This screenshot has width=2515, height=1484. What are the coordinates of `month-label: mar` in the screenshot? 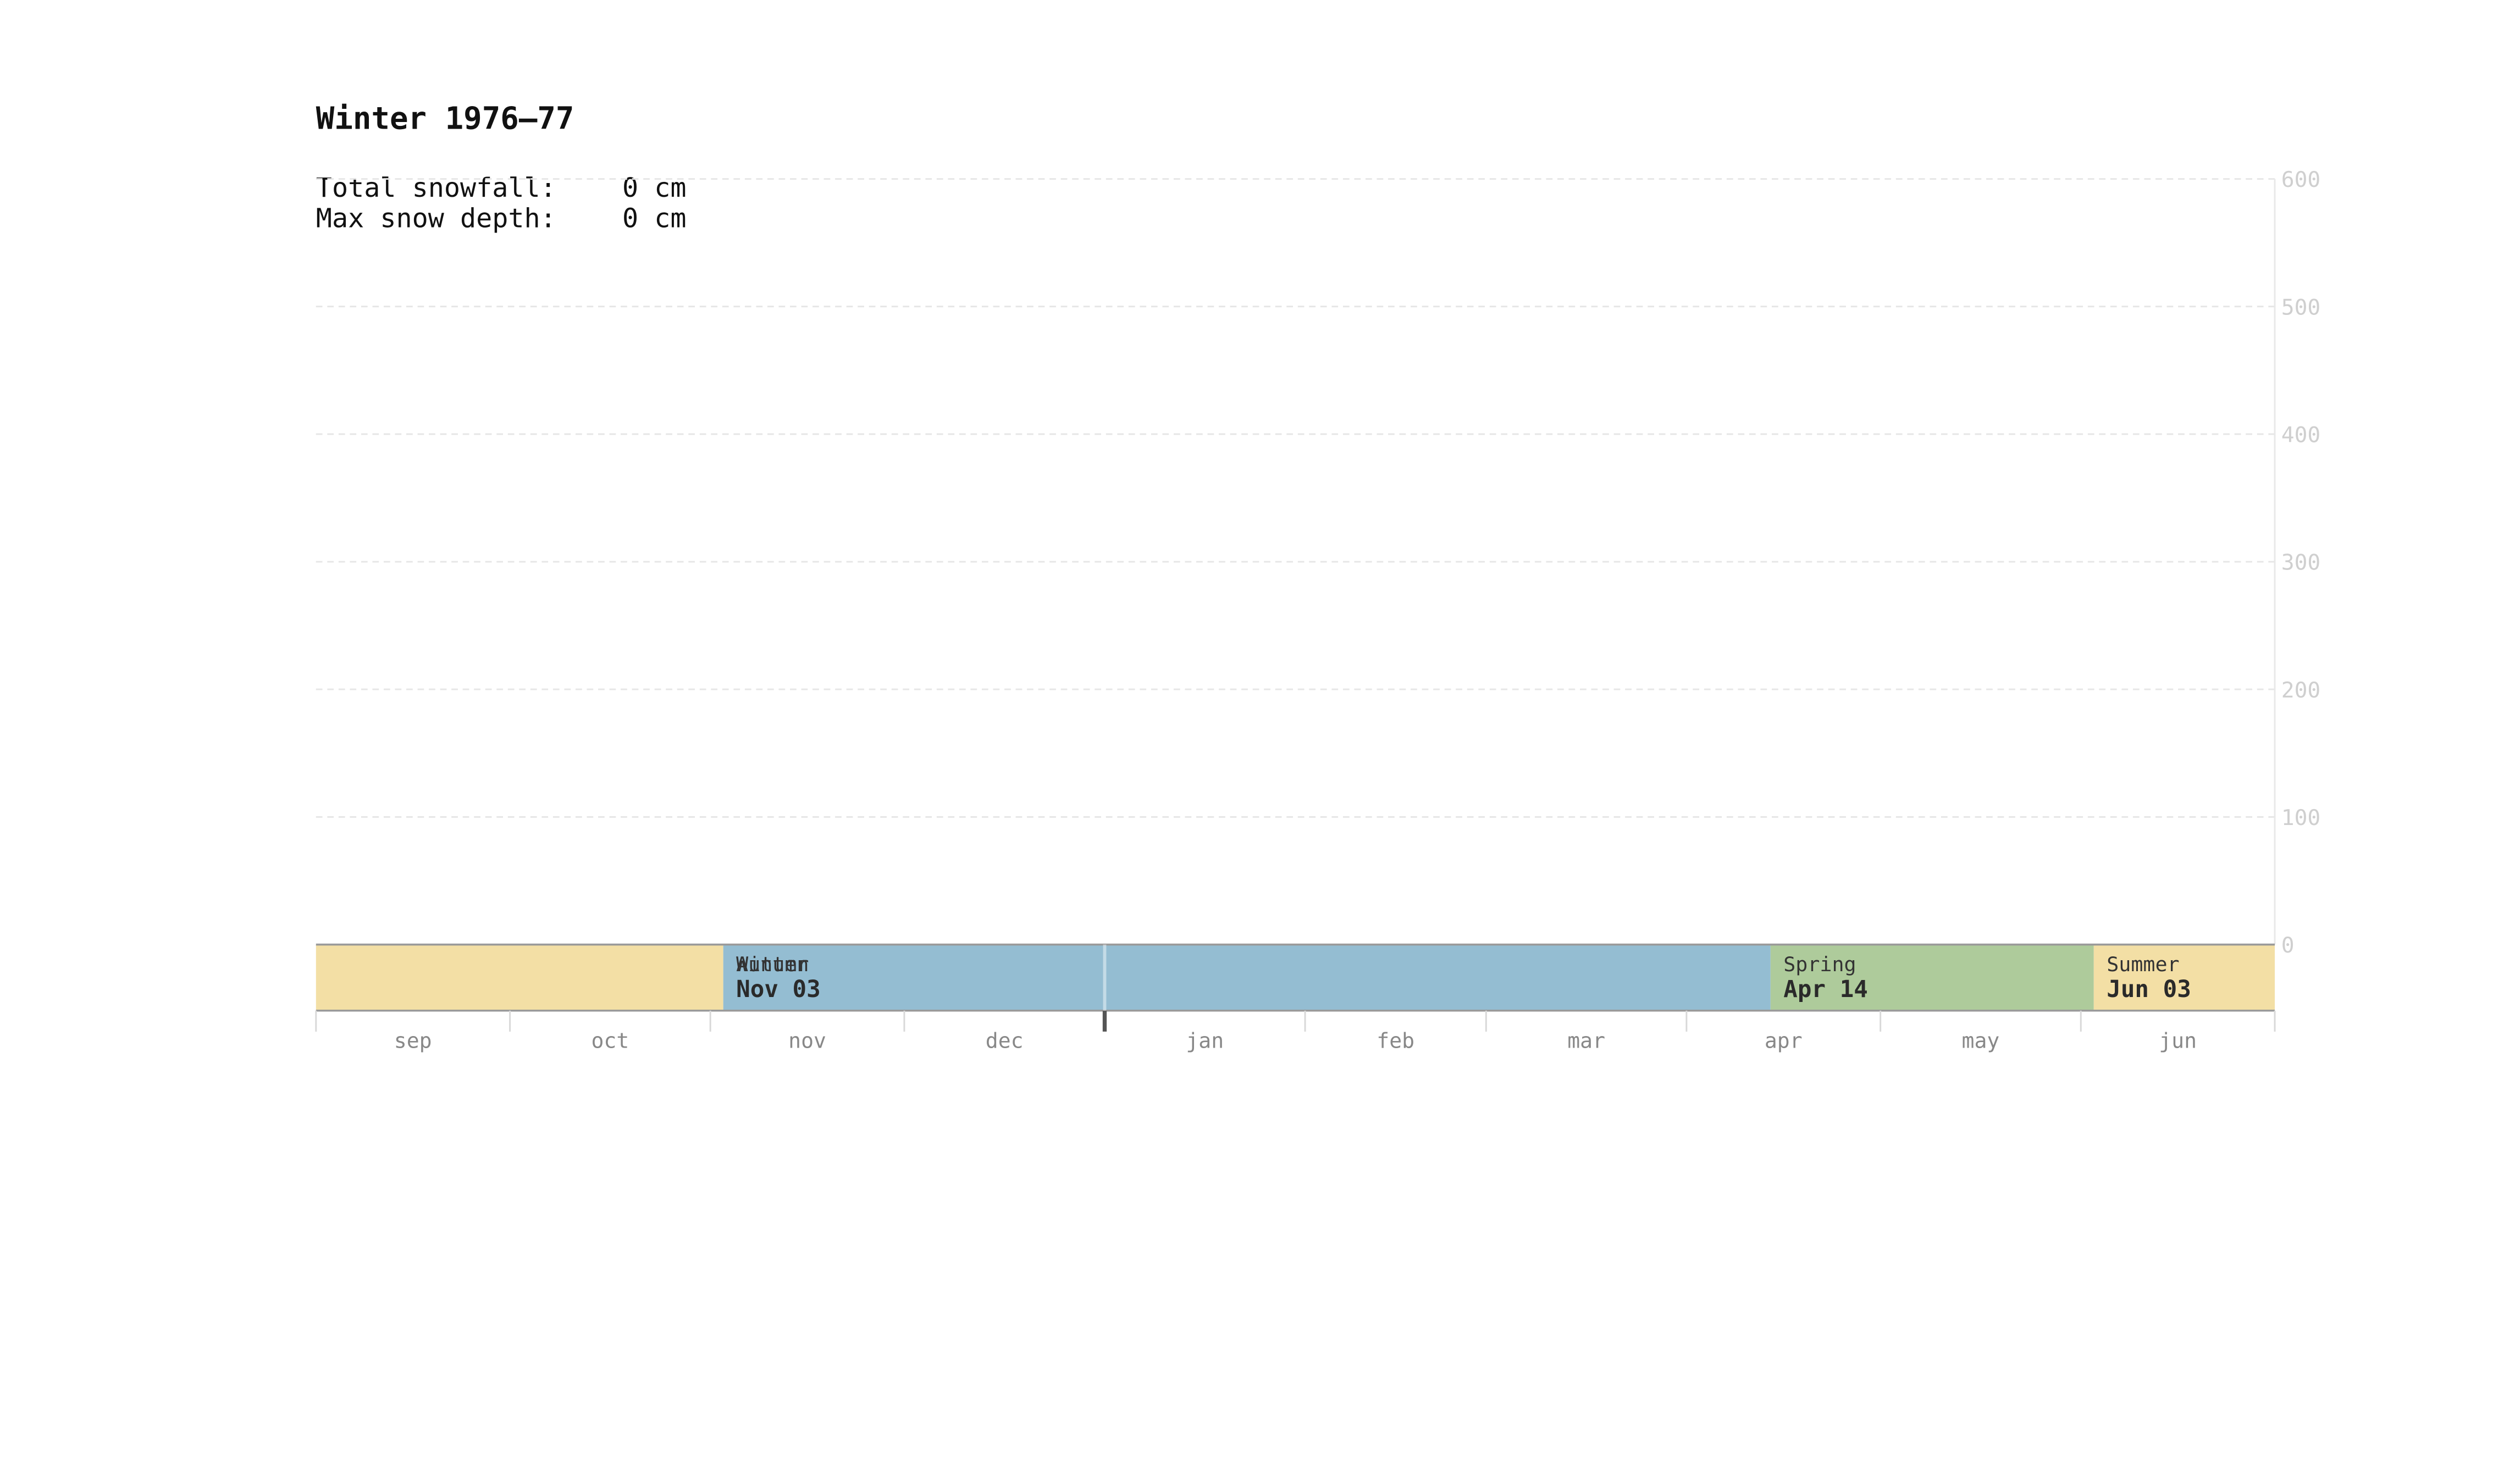 It's located at (1586, 1040).